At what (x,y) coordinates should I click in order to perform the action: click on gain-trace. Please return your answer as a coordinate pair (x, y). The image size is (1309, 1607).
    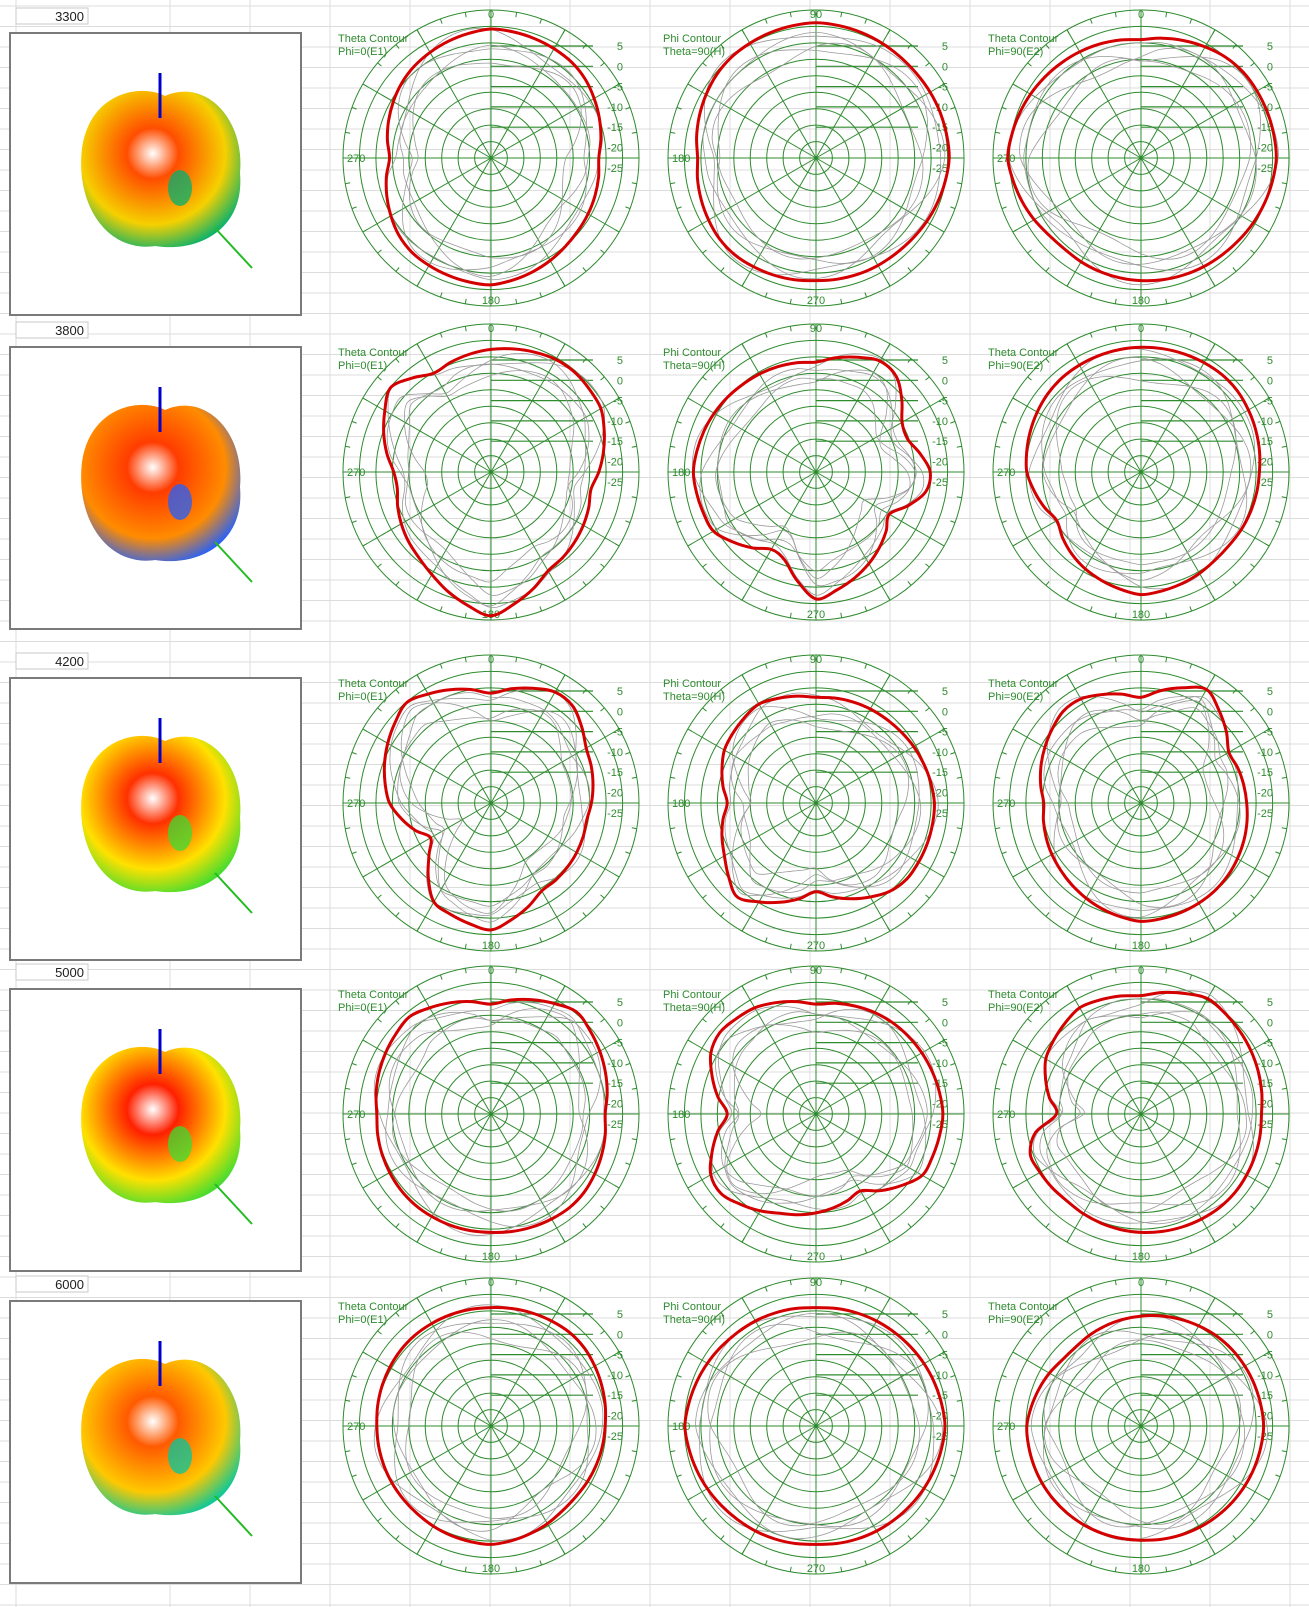
    Looking at the image, I should click on (1145, 1428).